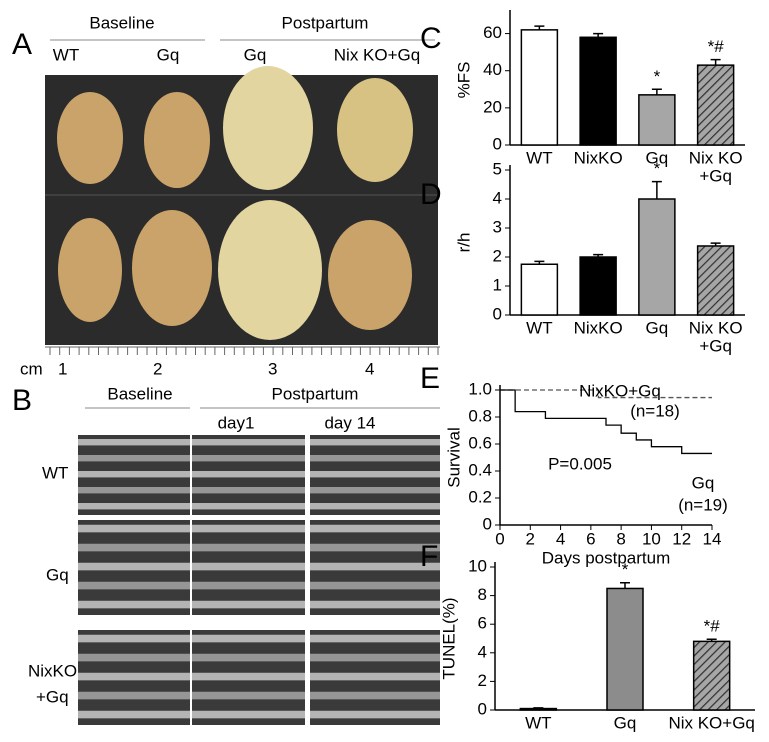 This screenshot has width=769, height=742. Describe the element at coordinates (272, 368) in the screenshot. I see `scale-mark: 3` at that location.